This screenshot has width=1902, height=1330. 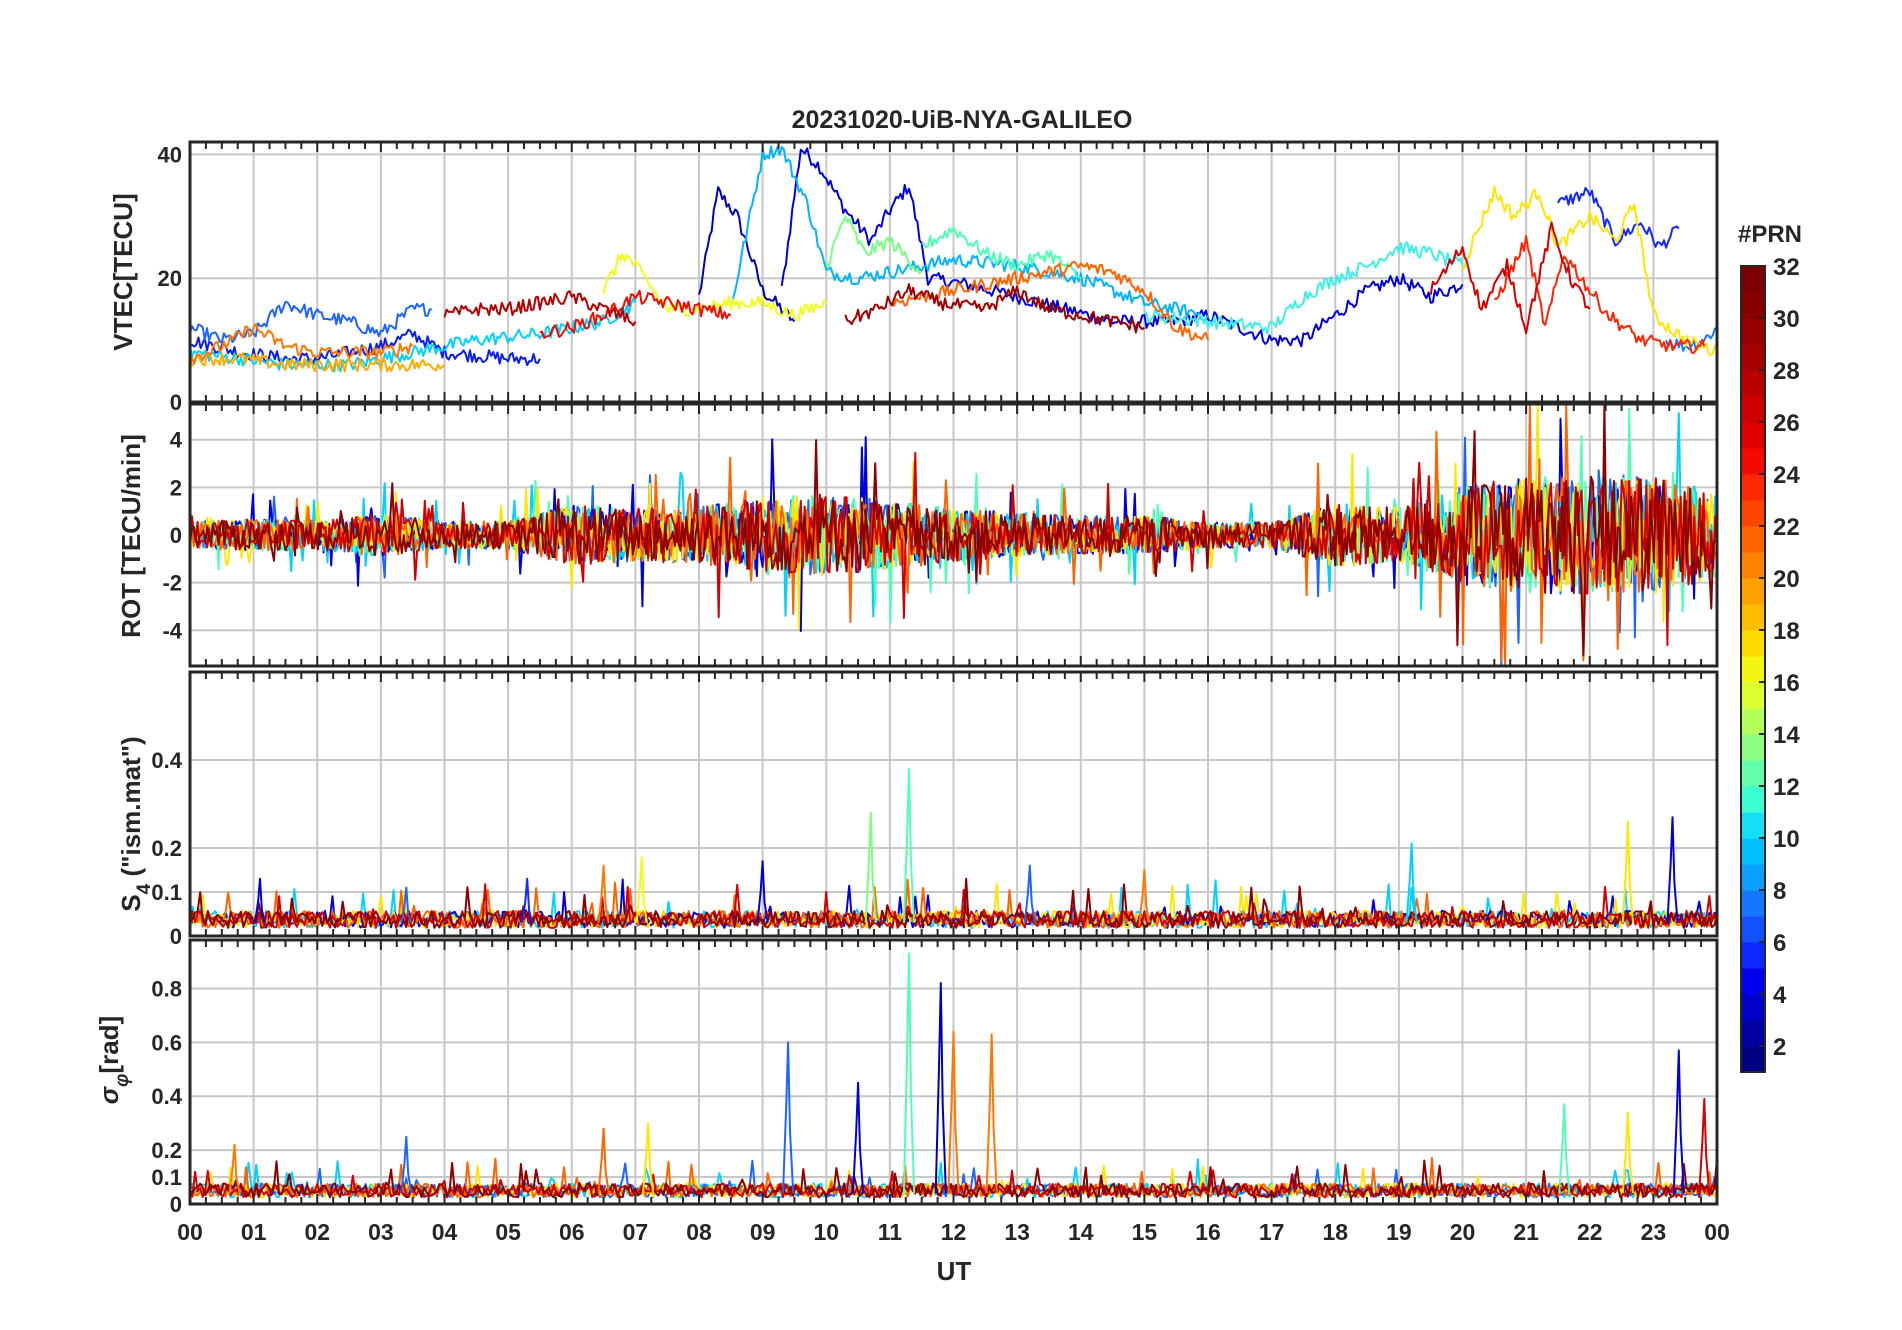 I want to click on x-tick-label: 11, so click(x=890, y=1232).